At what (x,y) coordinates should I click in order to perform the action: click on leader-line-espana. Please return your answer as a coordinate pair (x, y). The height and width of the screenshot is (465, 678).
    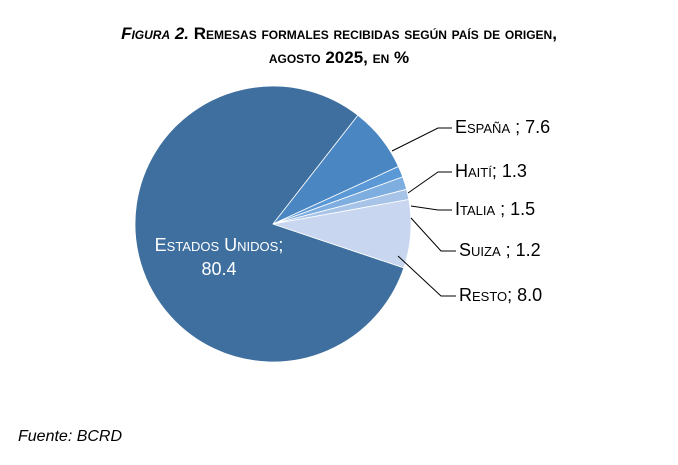
    Looking at the image, I should click on (421, 139).